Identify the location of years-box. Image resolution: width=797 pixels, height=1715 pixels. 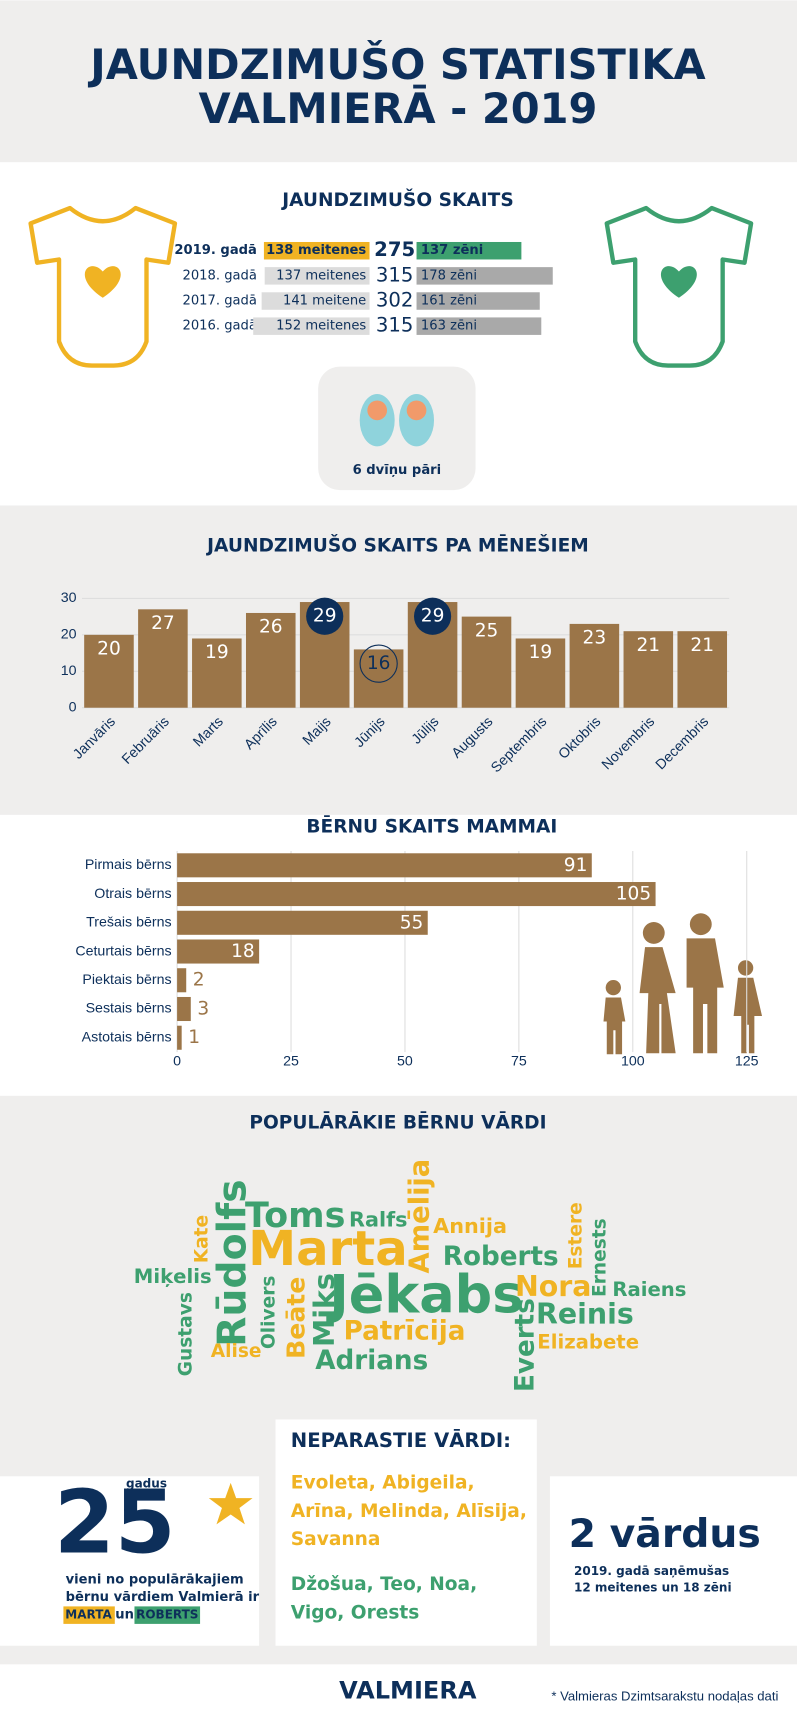
(130, 1561).